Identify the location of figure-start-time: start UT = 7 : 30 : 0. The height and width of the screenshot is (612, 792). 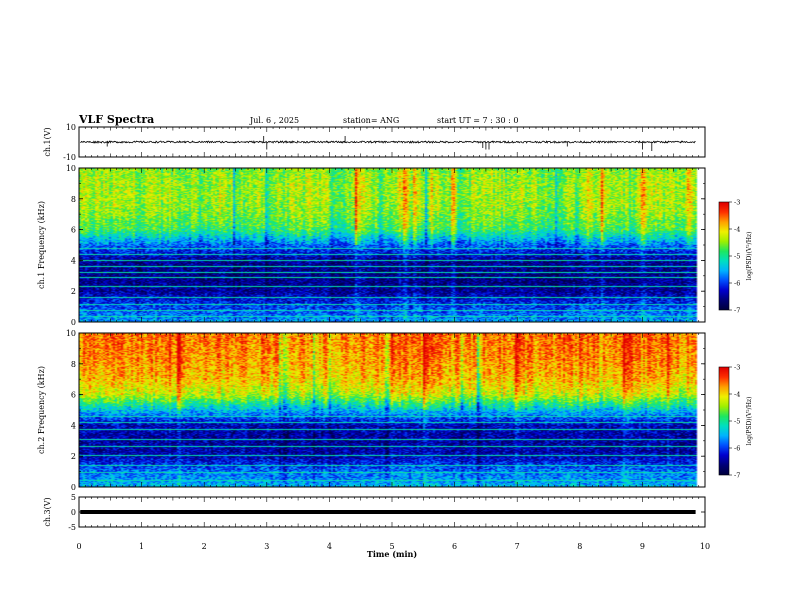
(477, 120).